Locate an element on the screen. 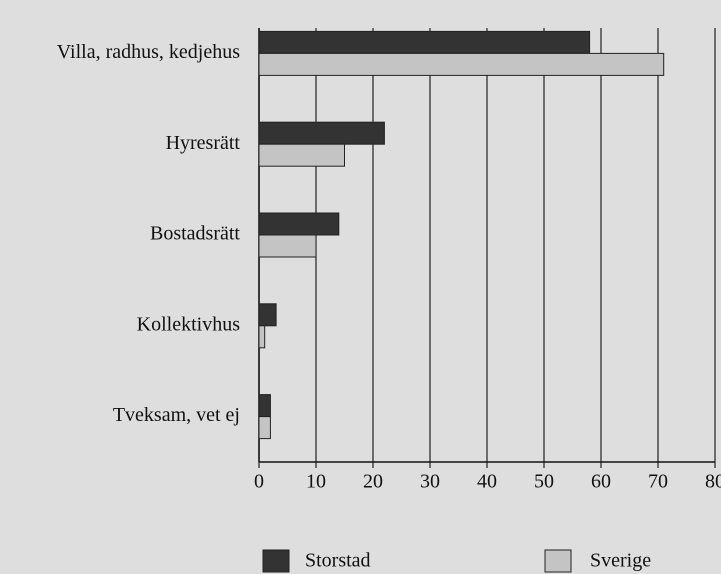 This screenshot has width=721, height=574. x-tick-label: 0 is located at coordinates (259, 482).